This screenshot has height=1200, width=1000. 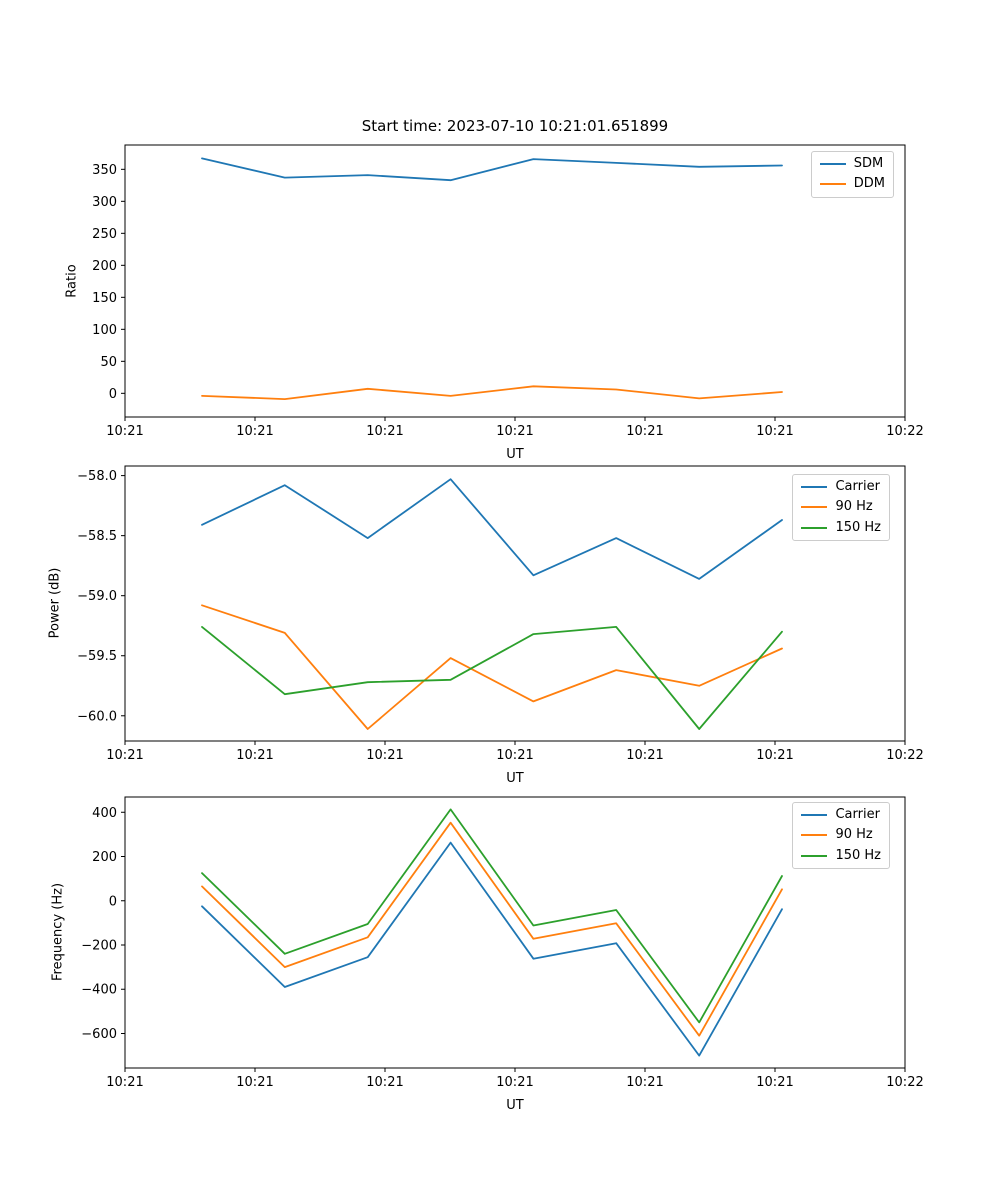 What do you see at coordinates (97, 656) in the screenshot?
I see `power-db-y-tick-label: −59.5` at bounding box center [97, 656].